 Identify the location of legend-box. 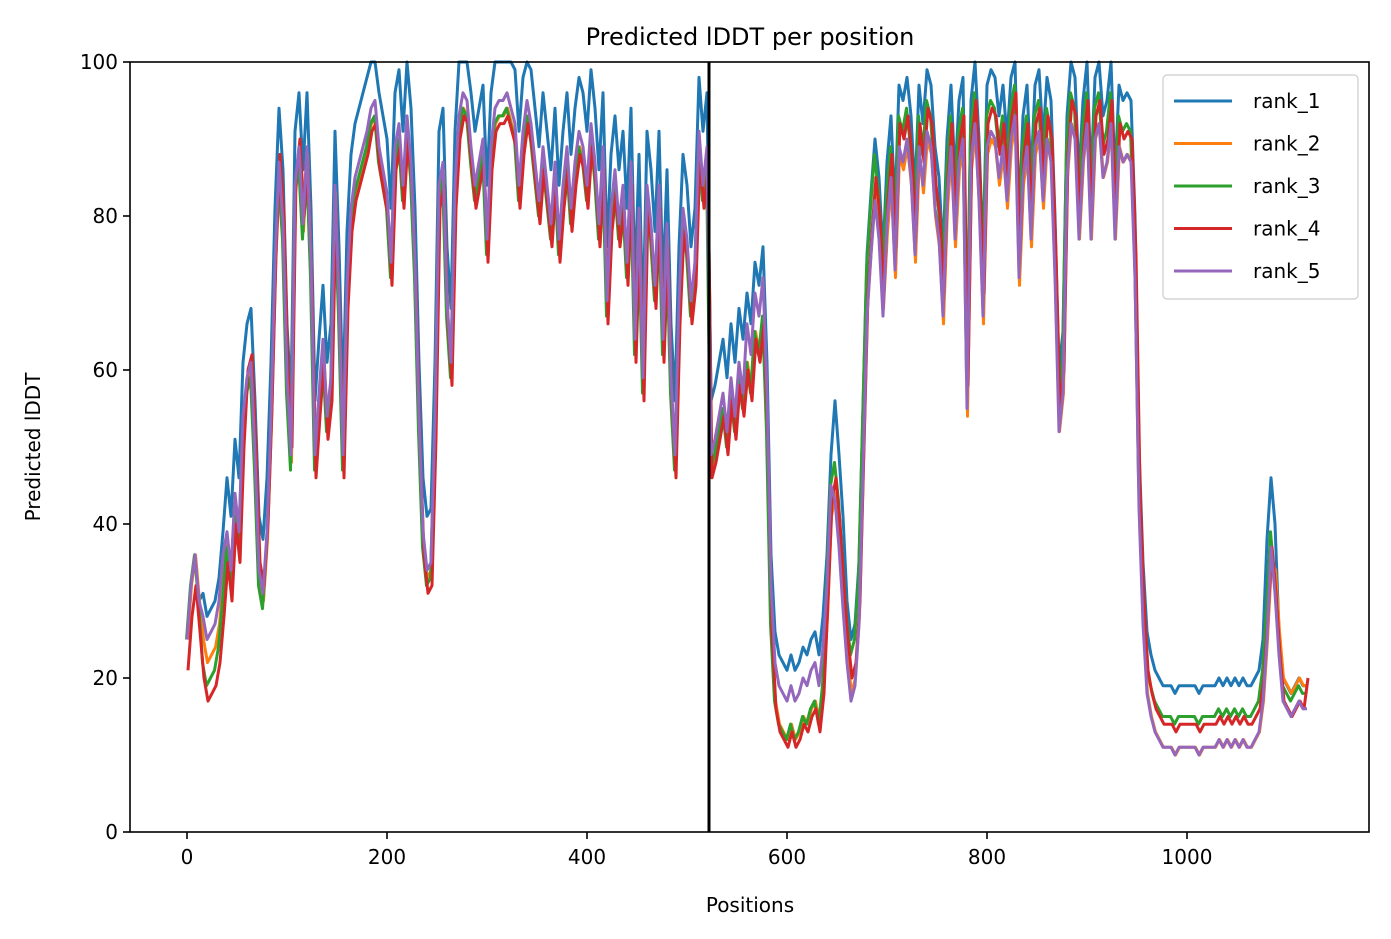
(1260, 187).